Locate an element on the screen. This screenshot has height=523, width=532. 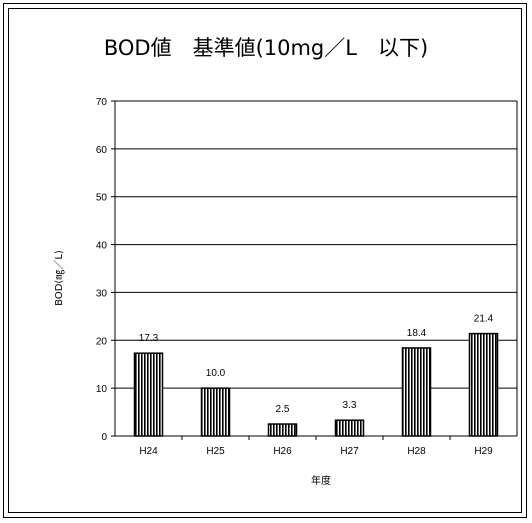
y-tick-label: 10 is located at coordinates (102, 389).